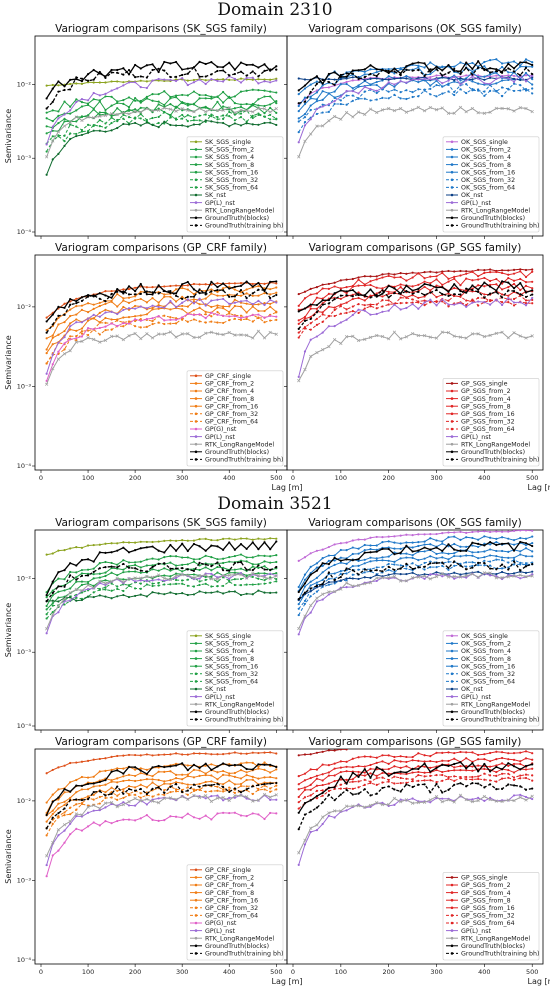 This screenshot has height=989, width=550. I want to click on x-axis-label: Lag [m], so click(538, 981).